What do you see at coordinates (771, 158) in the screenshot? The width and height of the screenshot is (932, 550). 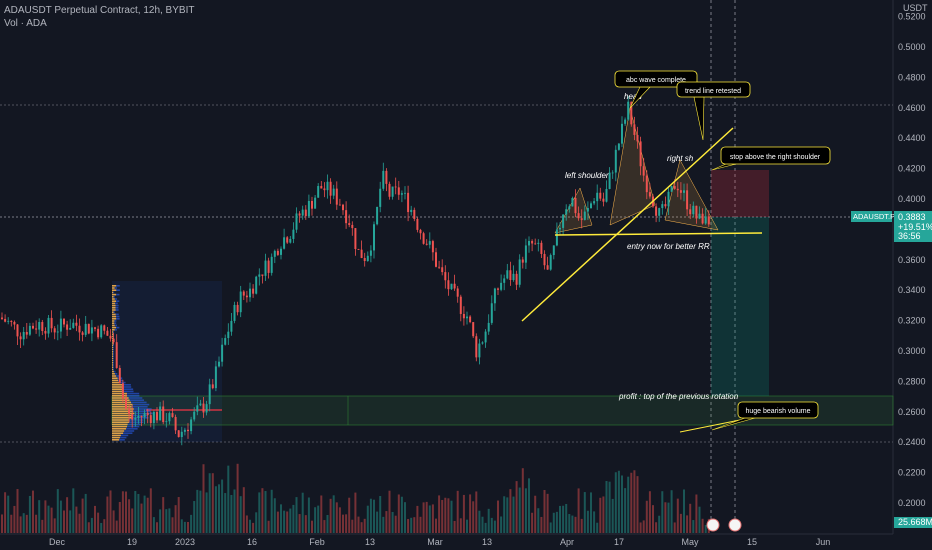 I see `callout-stop: stop above the right shoulder` at bounding box center [771, 158].